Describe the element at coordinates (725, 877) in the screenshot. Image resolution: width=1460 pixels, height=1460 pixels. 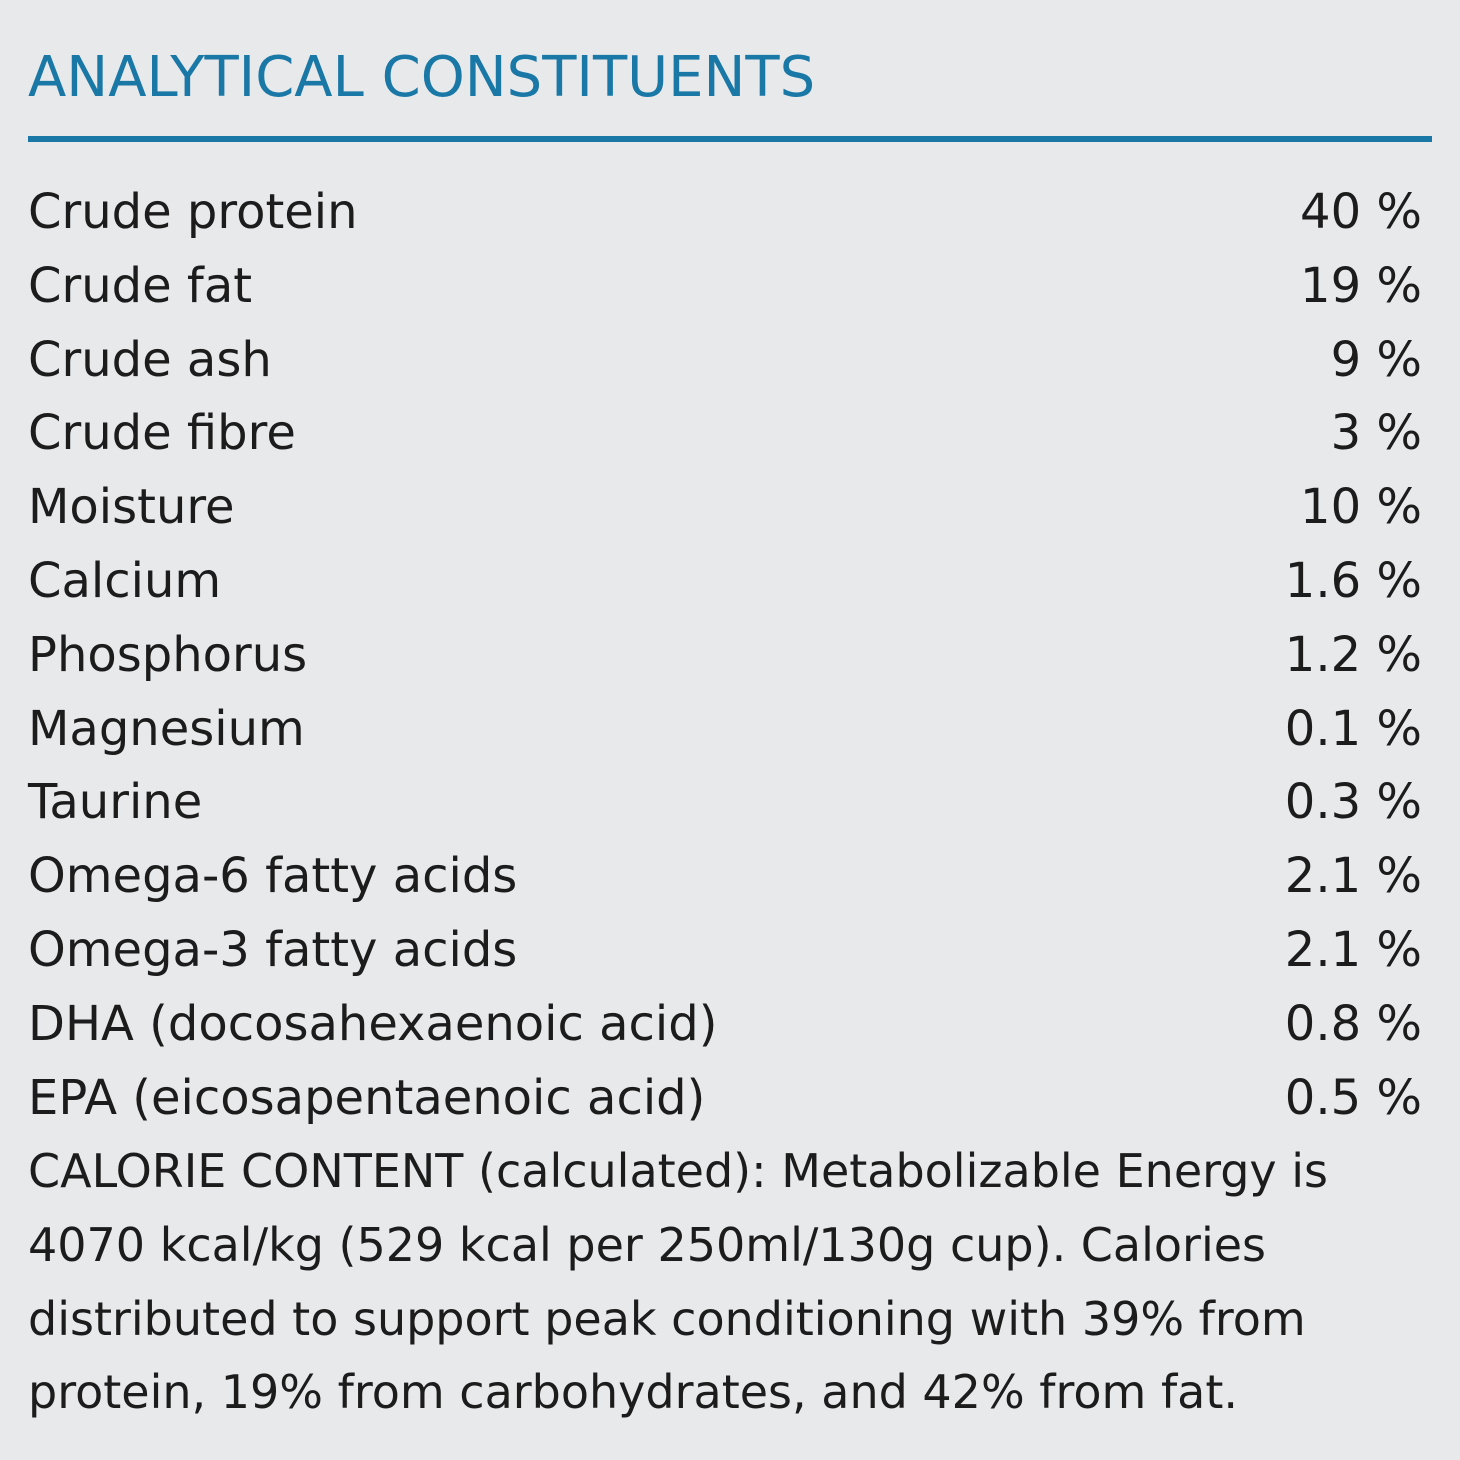
I see `constituent-row: Omega-6 fatty acids 2.1 %` at that location.